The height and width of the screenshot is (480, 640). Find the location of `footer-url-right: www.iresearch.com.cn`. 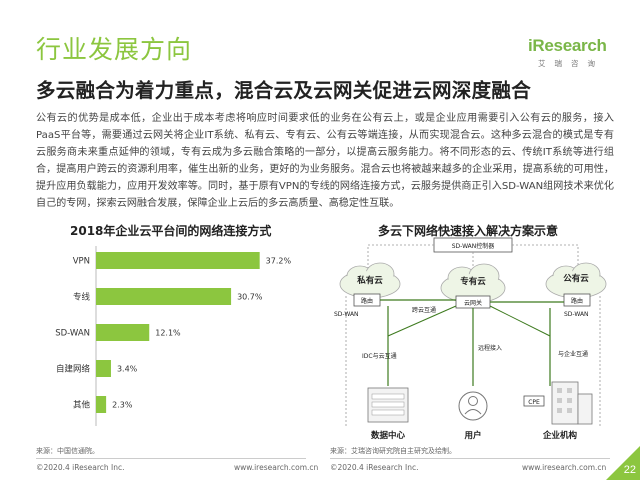

footer-url-right: www.iresearch.com.cn is located at coordinates (564, 467).